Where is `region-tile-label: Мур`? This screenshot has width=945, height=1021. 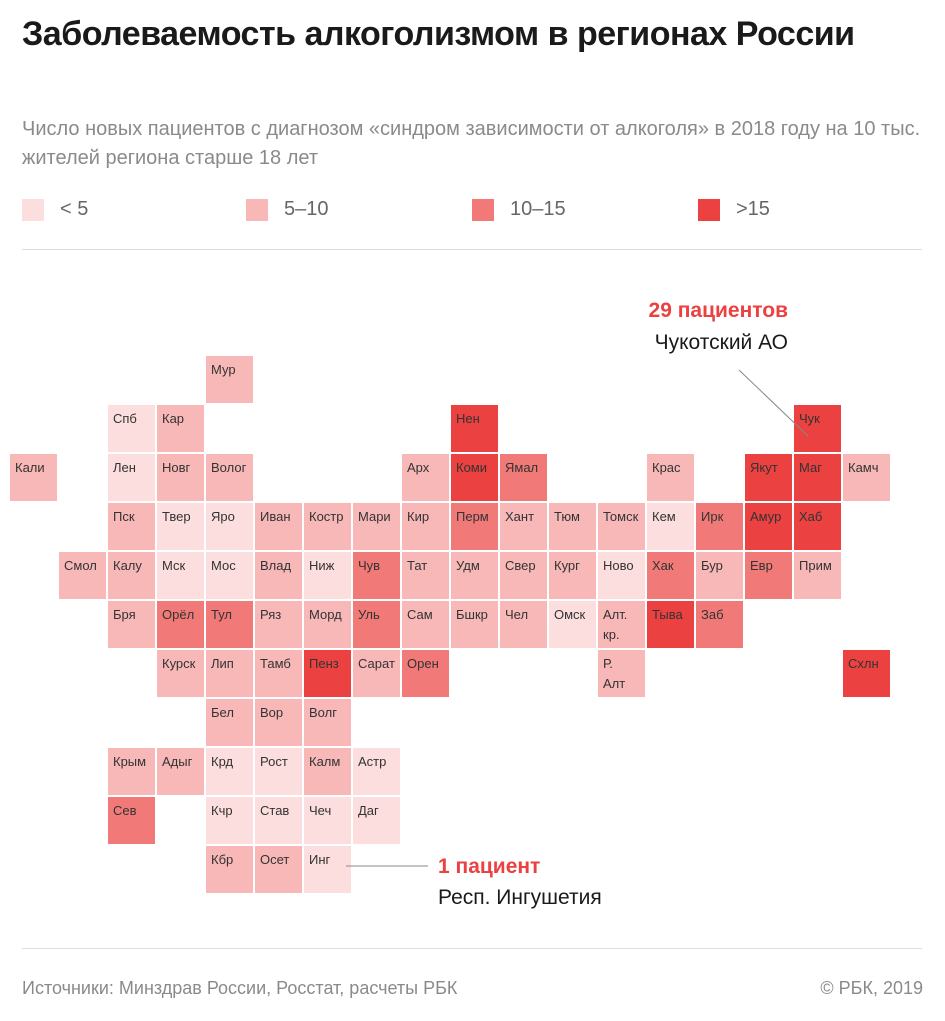 region-tile-label: Мур is located at coordinates (223, 369).